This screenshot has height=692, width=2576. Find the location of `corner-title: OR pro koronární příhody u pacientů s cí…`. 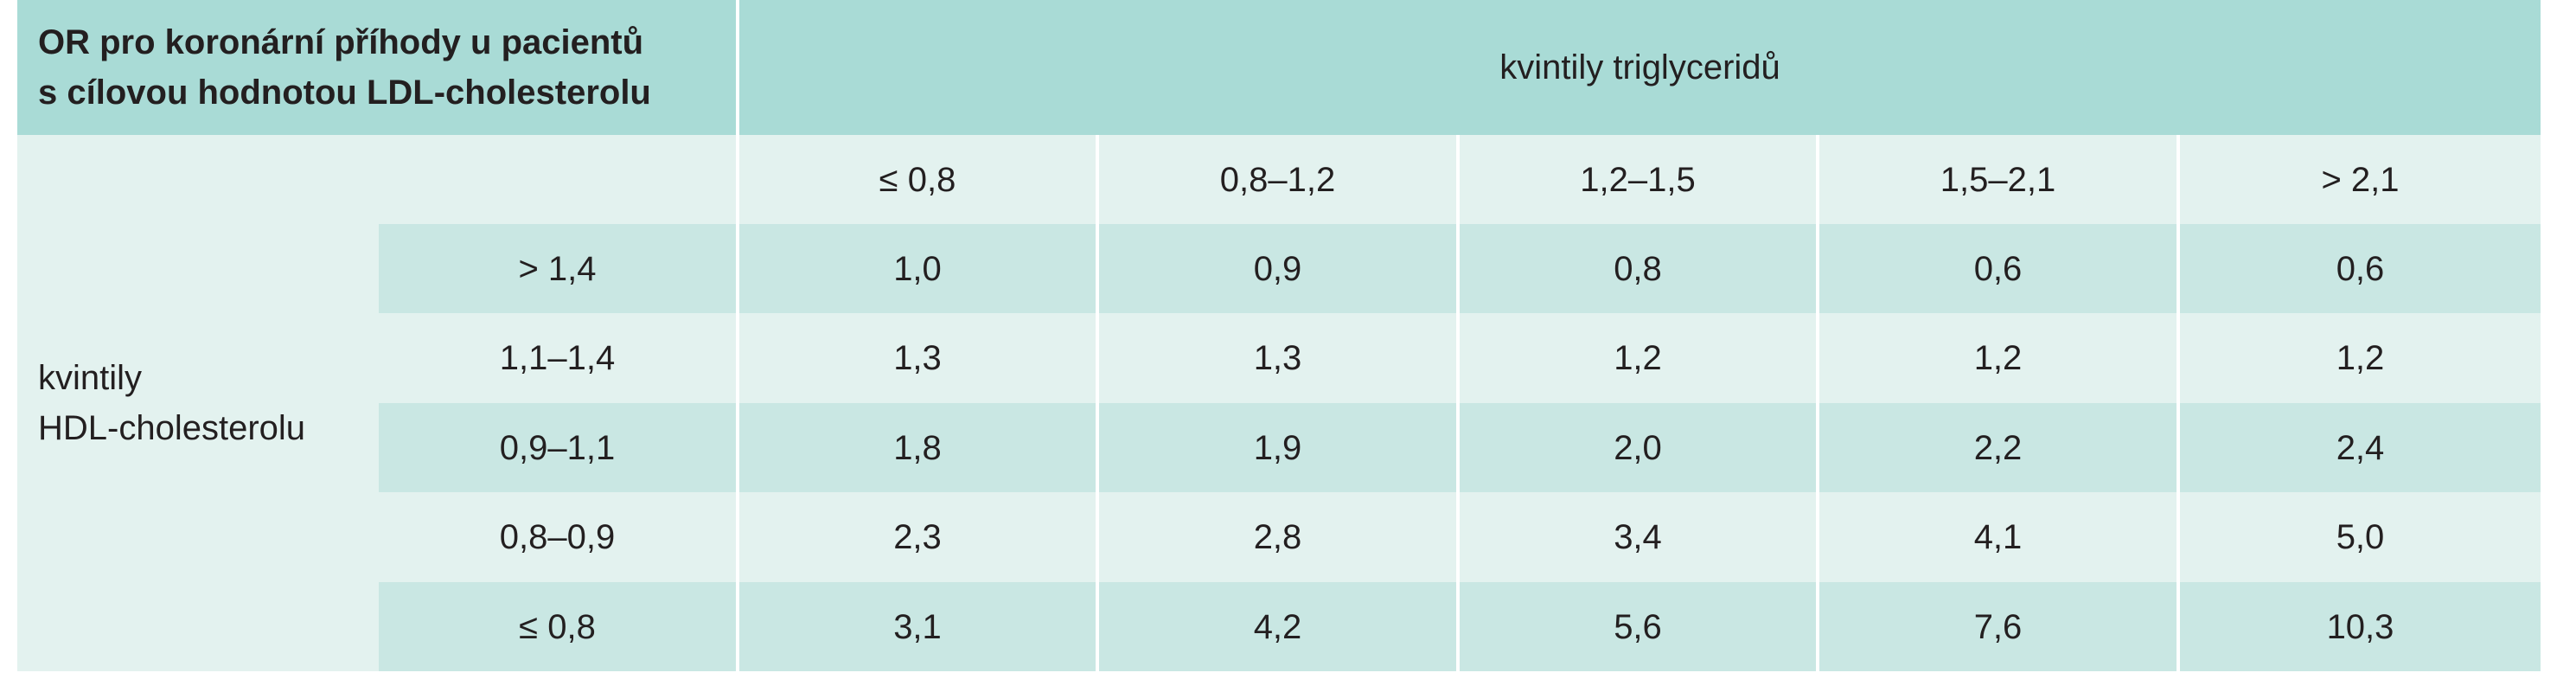

corner-title: OR pro koronární příhody u pacientů s cí… is located at coordinates (378, 68).